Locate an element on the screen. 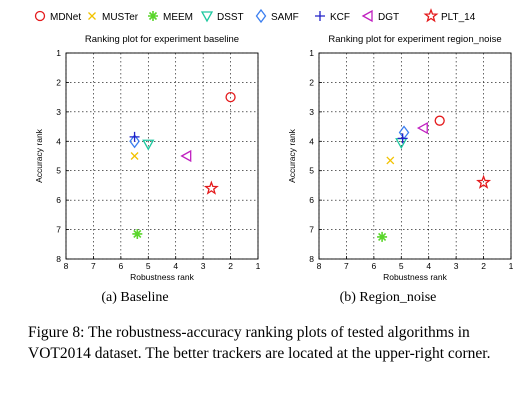 This screenshot has width=525, height=401. legend-label-plt-14: PLT_14 is located at coordinates (458, 17).